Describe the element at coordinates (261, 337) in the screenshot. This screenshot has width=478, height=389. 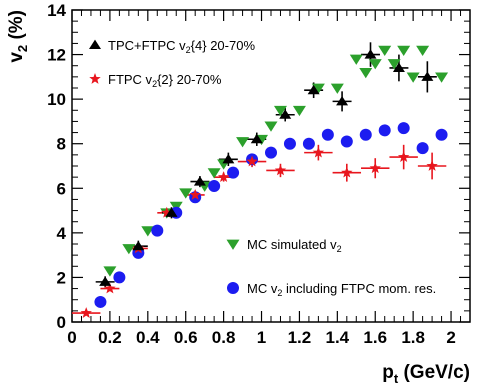
I see `x-tick-label: 1` at that location.